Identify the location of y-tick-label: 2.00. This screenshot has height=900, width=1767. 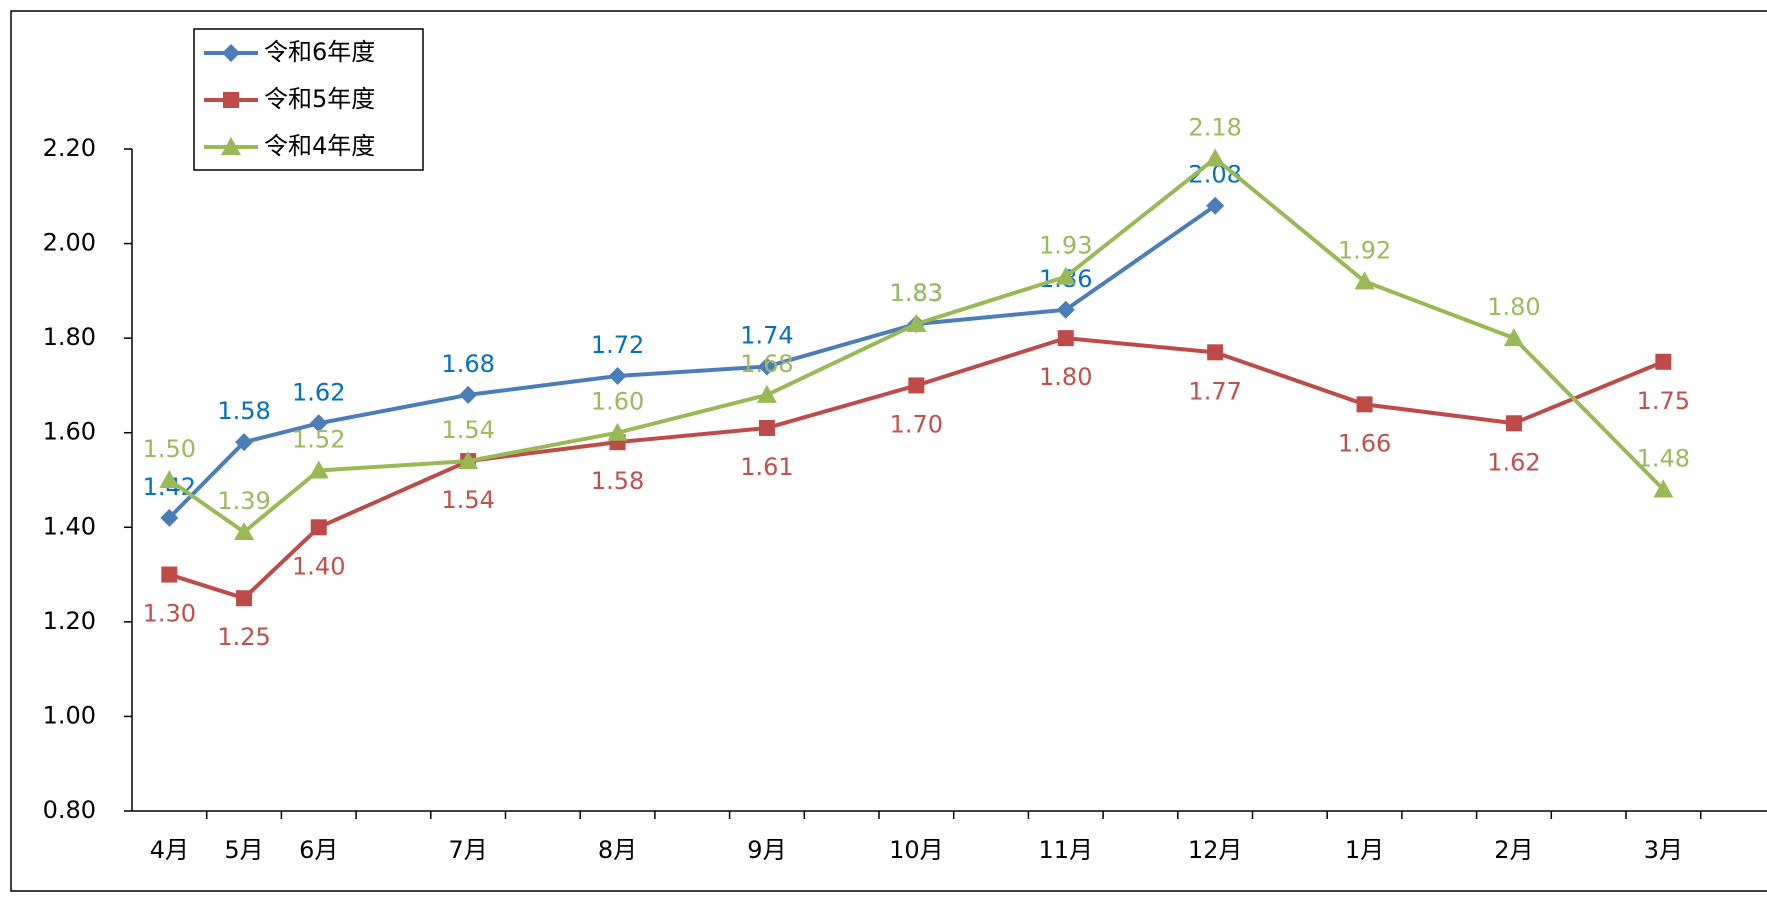
(69, 243).